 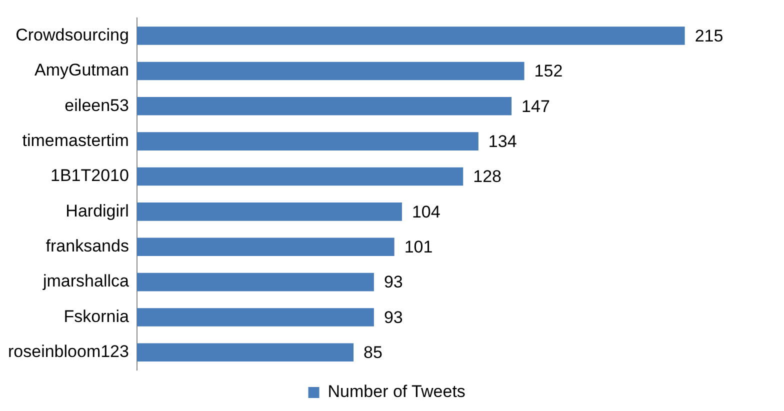 I want to click on y-tick-label: Hardigirl, so click(x=97, y=210).